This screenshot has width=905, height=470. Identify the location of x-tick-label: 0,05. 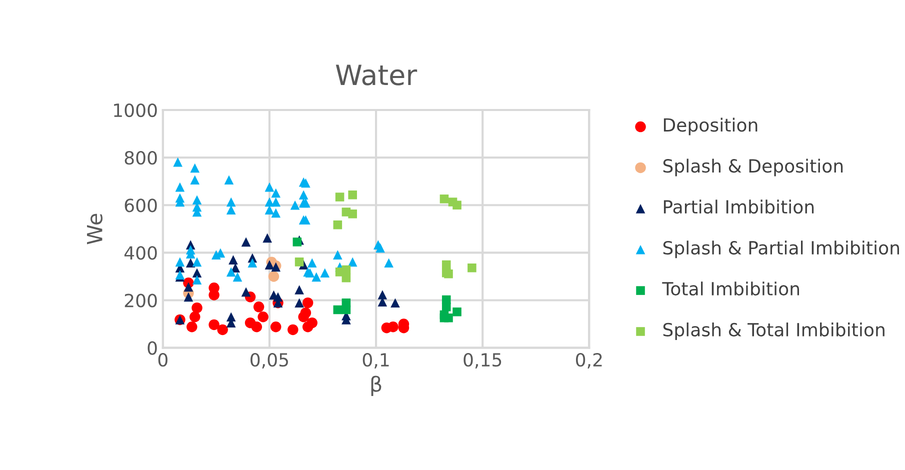
(269, 360).